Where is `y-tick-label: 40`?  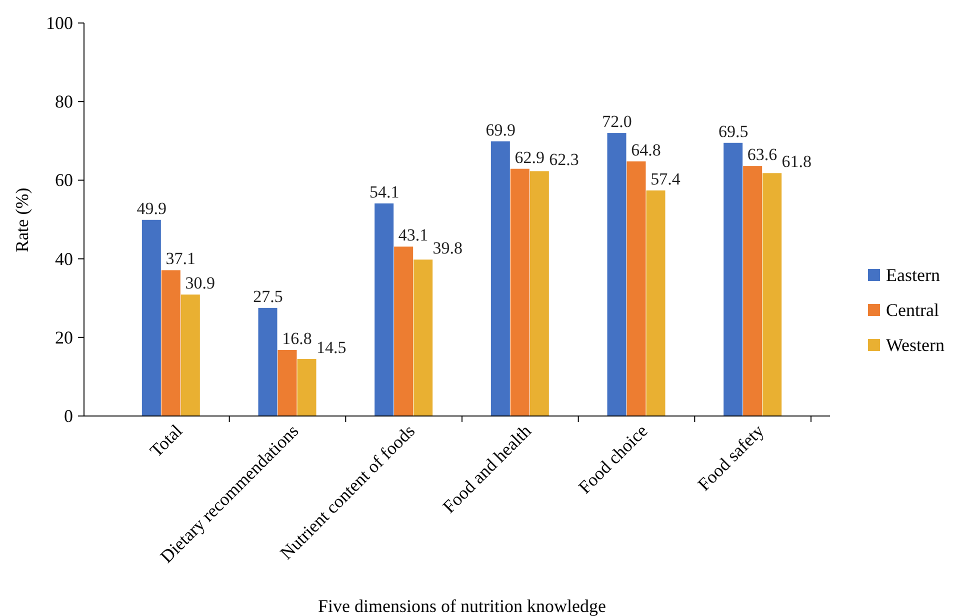
y-tick-label: 40 is located at coordinates (64, 258).